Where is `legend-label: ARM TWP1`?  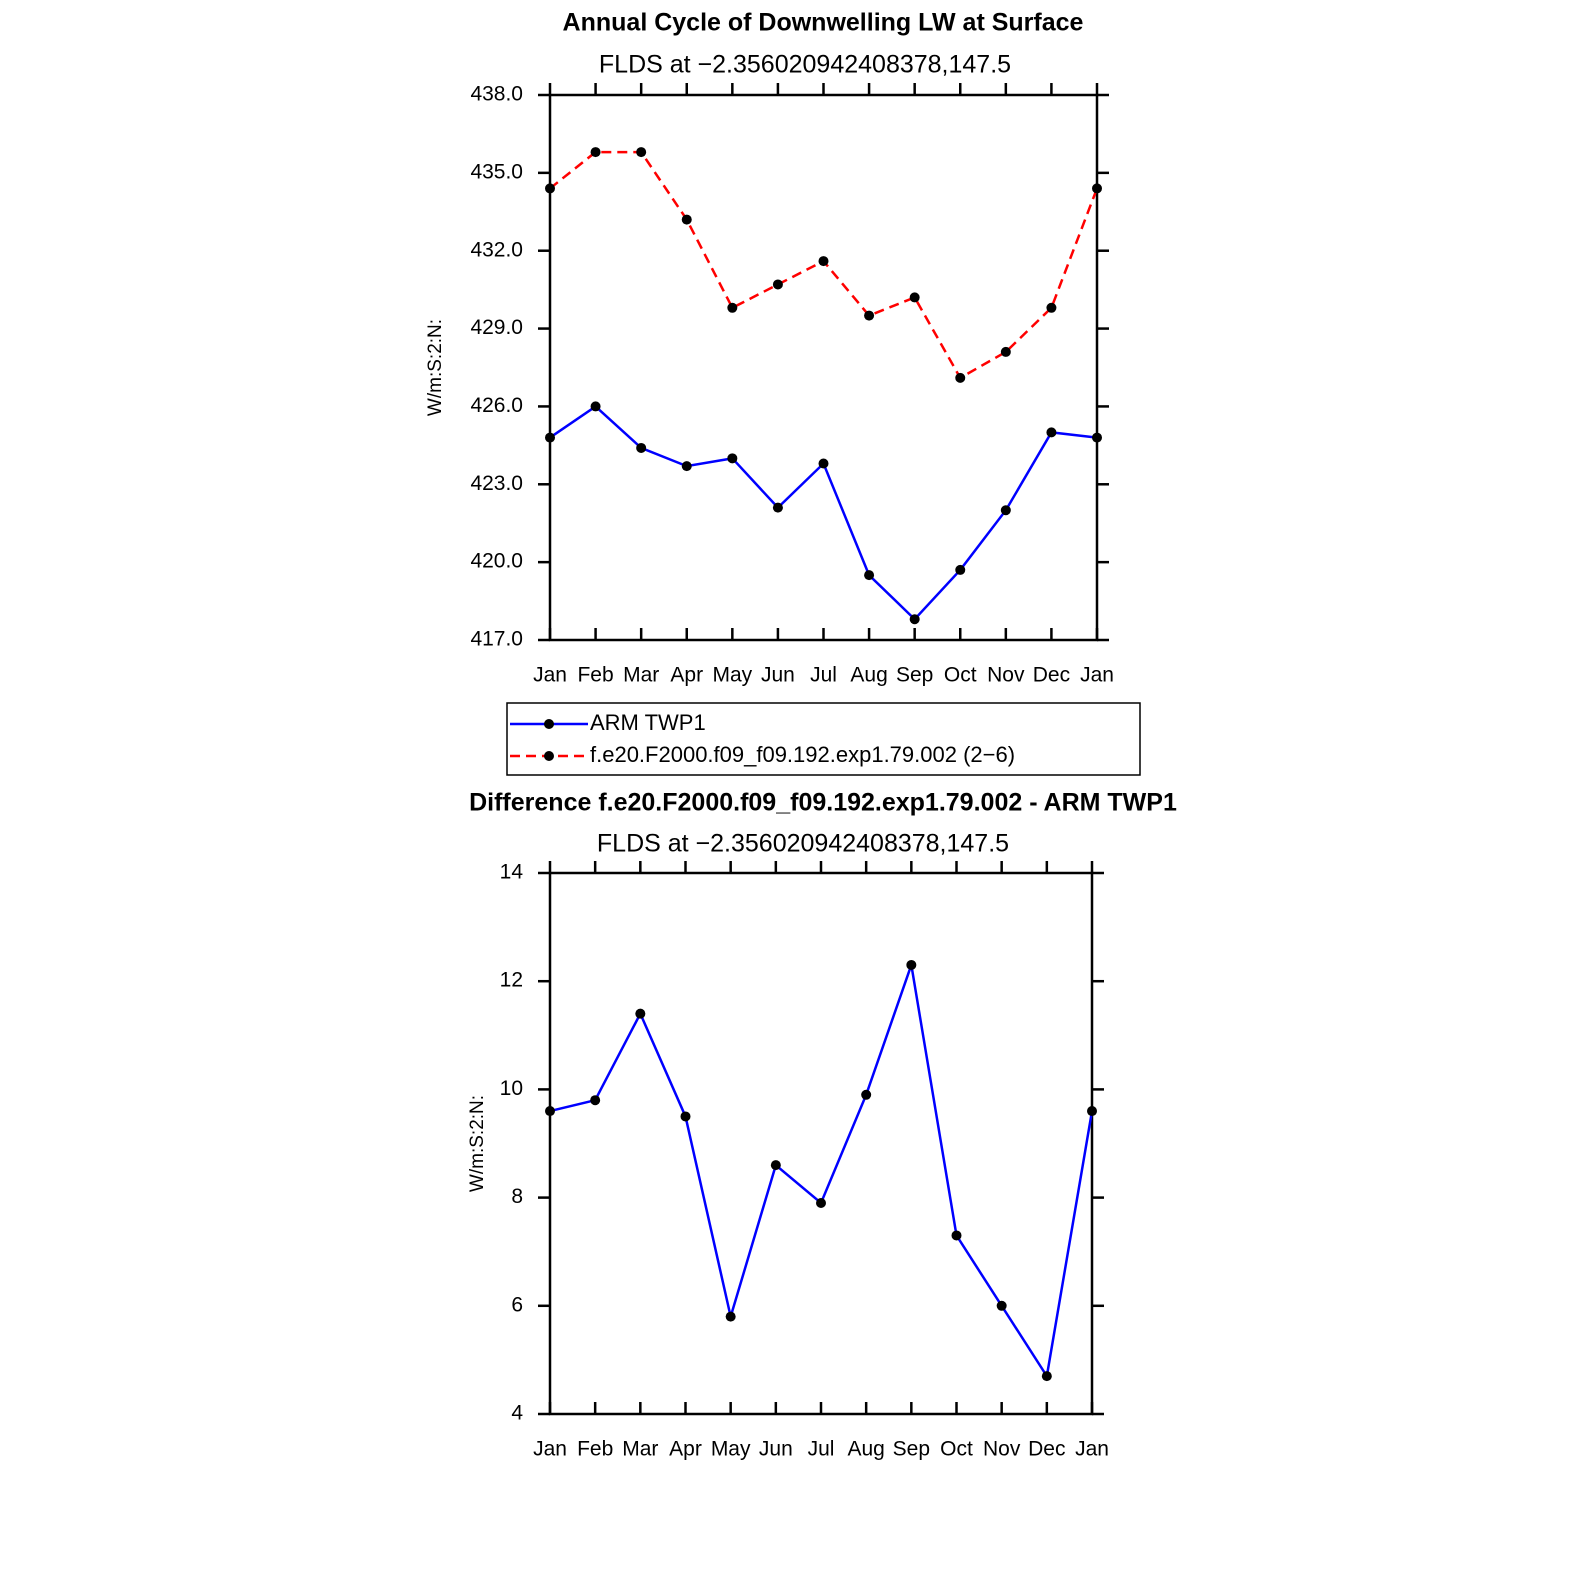
legend-label: ARM TWP1 is located at coordinates (648, 722).